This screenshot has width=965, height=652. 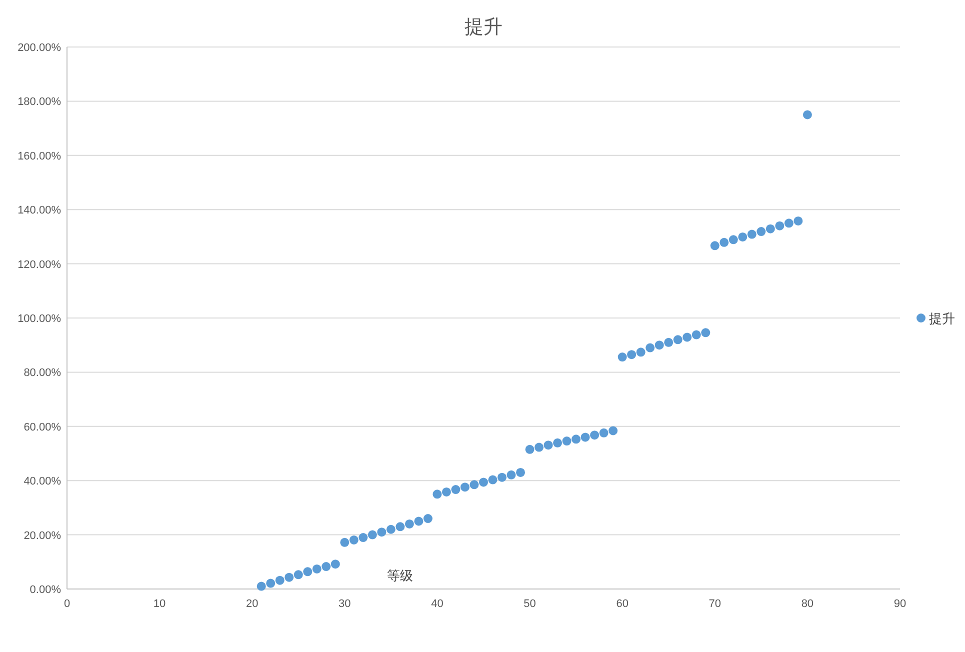 I want to click on x-axis-title: 等级, so click(x=400, y=575).